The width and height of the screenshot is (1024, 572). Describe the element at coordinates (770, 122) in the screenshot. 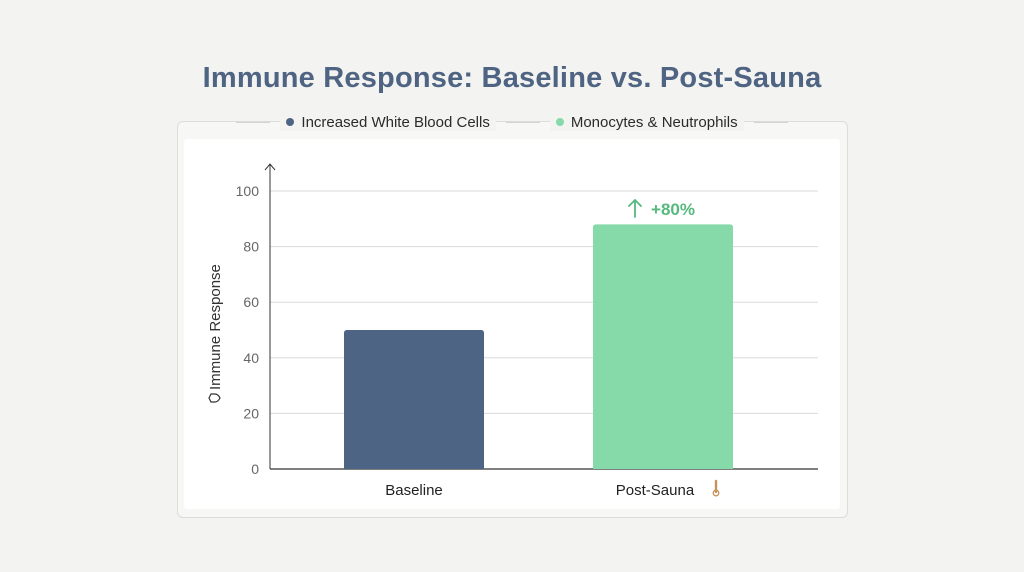

I see `legend-divider-right` at that location.